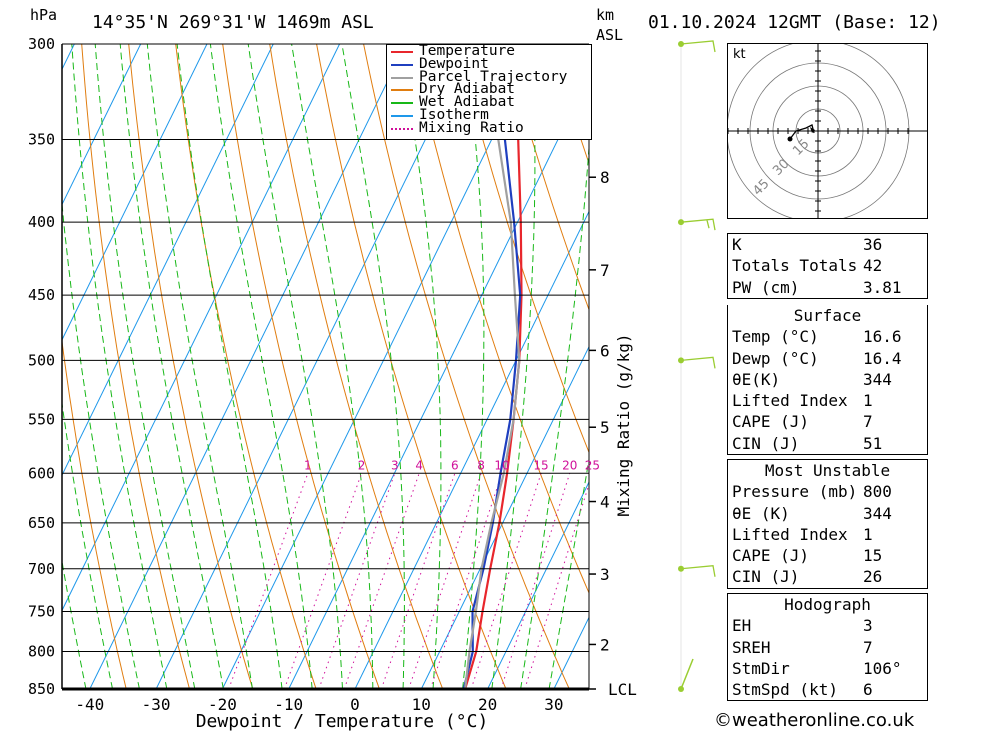  Describe the element at coordinates (421, 704) in the screenshot. I see `temperature-tick-label: 10` at that location.